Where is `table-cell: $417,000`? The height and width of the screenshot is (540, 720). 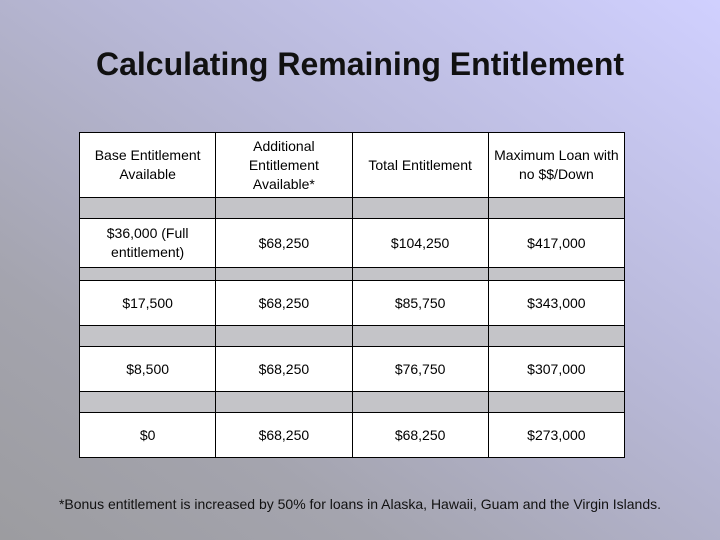 table-cell: $417,000 is located at coordinates (556, 243).